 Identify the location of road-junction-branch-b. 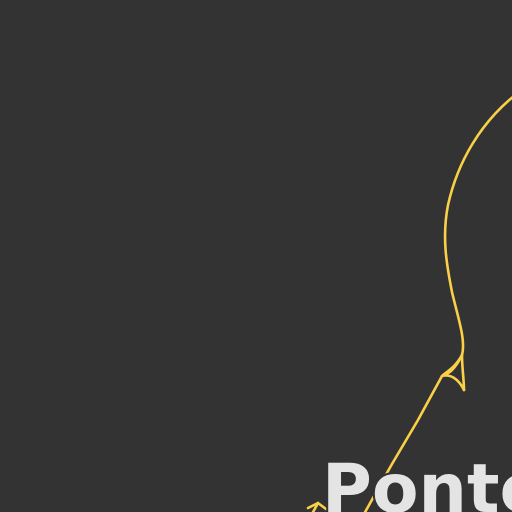
(453, 372).